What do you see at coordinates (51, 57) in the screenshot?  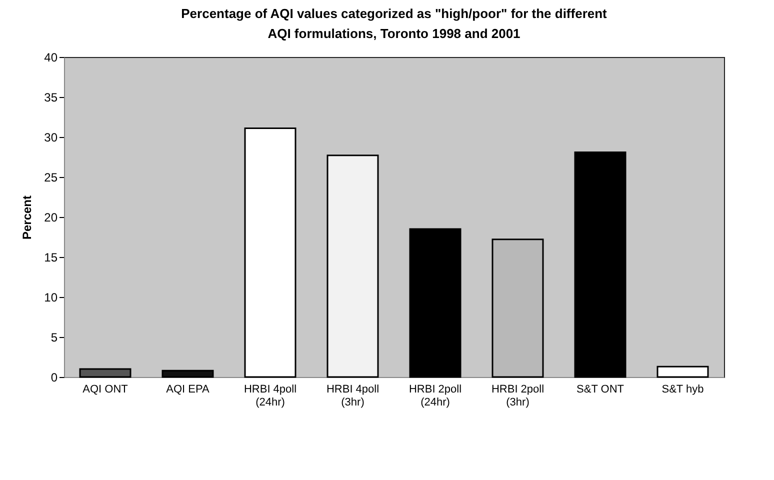 I see `y-tick-label: 40` at bounding box center [51, 57].